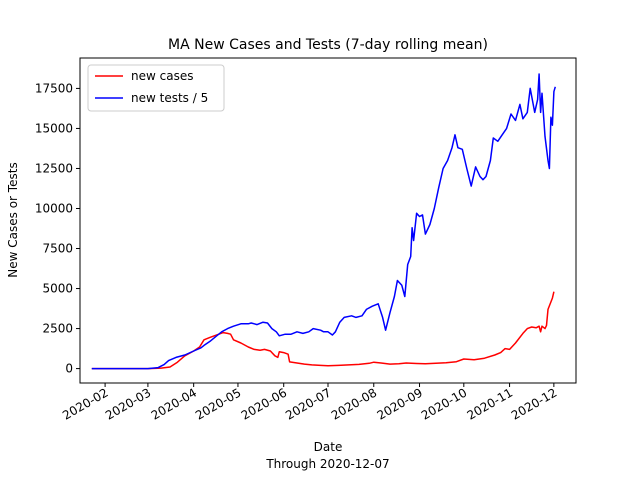  What do you see at coordinates (534, 403) in the screenshot?
I see `x-tick-label: 2020-12` at bounding box center [534, 403].